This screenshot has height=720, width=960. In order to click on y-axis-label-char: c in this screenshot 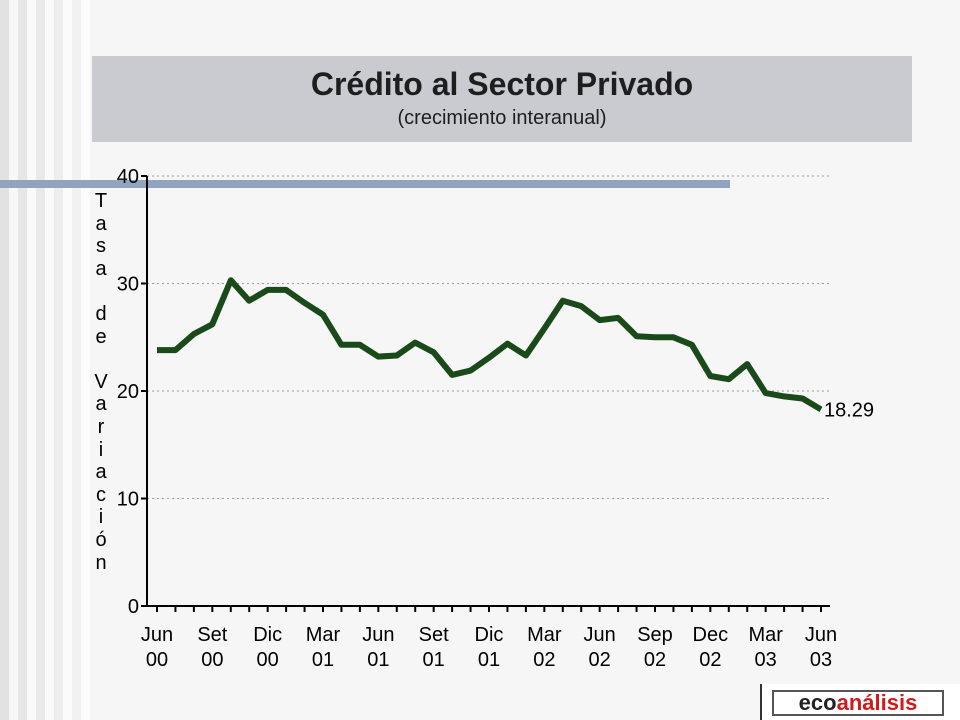, I will do `click(101, 494)`.